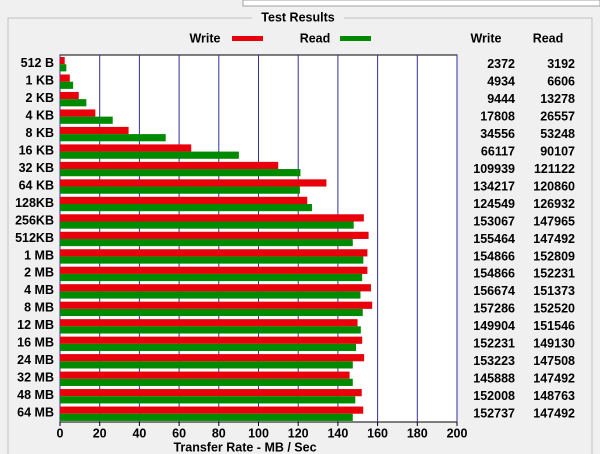  I want to click on table-value: 26557, so click(557, 116).